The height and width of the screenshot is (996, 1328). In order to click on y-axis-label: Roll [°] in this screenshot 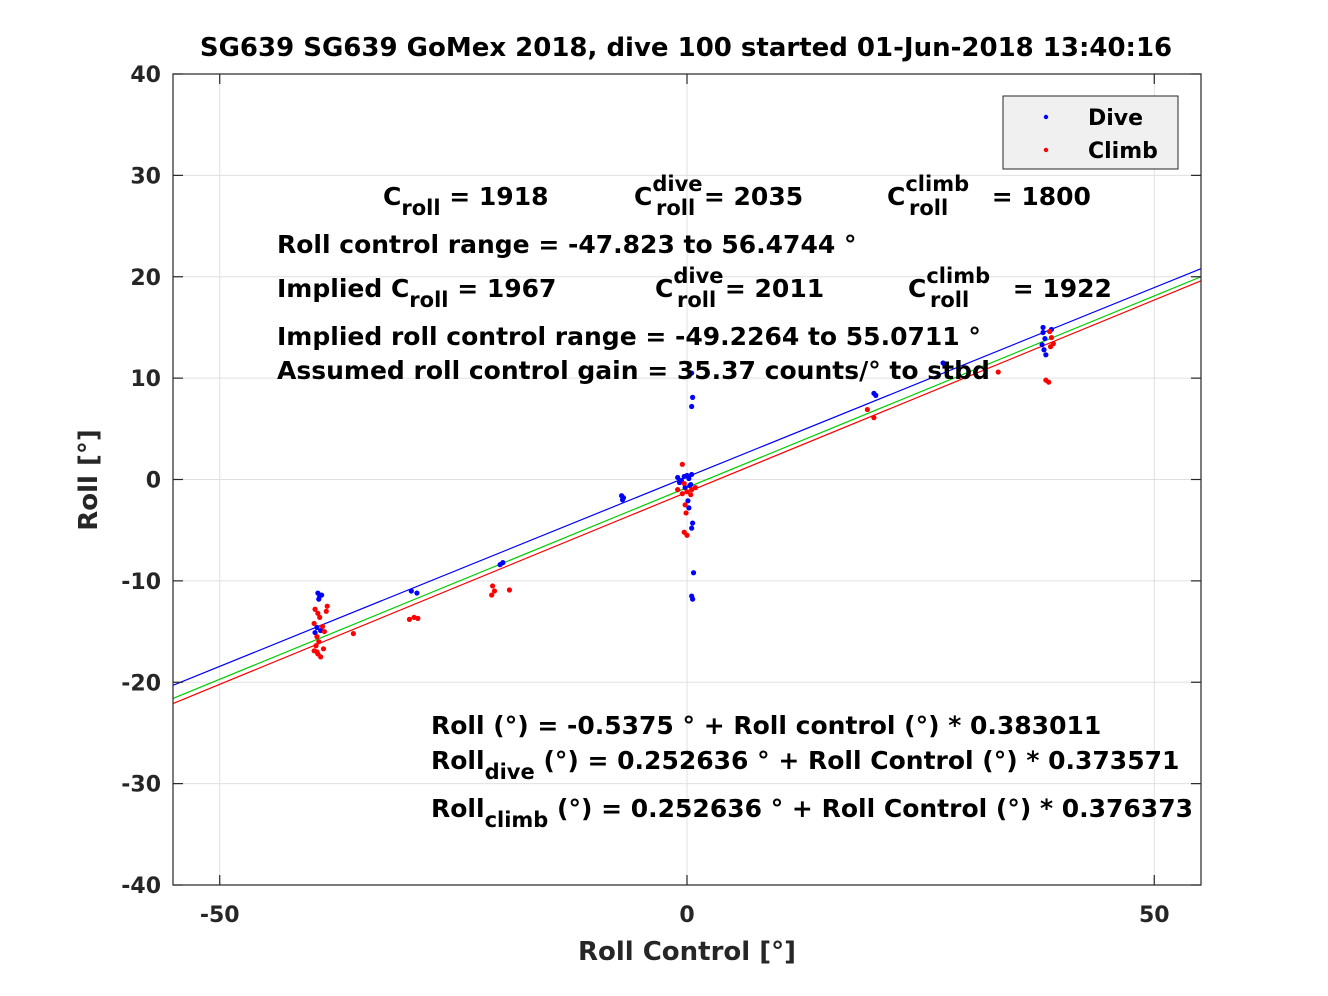, I will do `click(89, 480)`.